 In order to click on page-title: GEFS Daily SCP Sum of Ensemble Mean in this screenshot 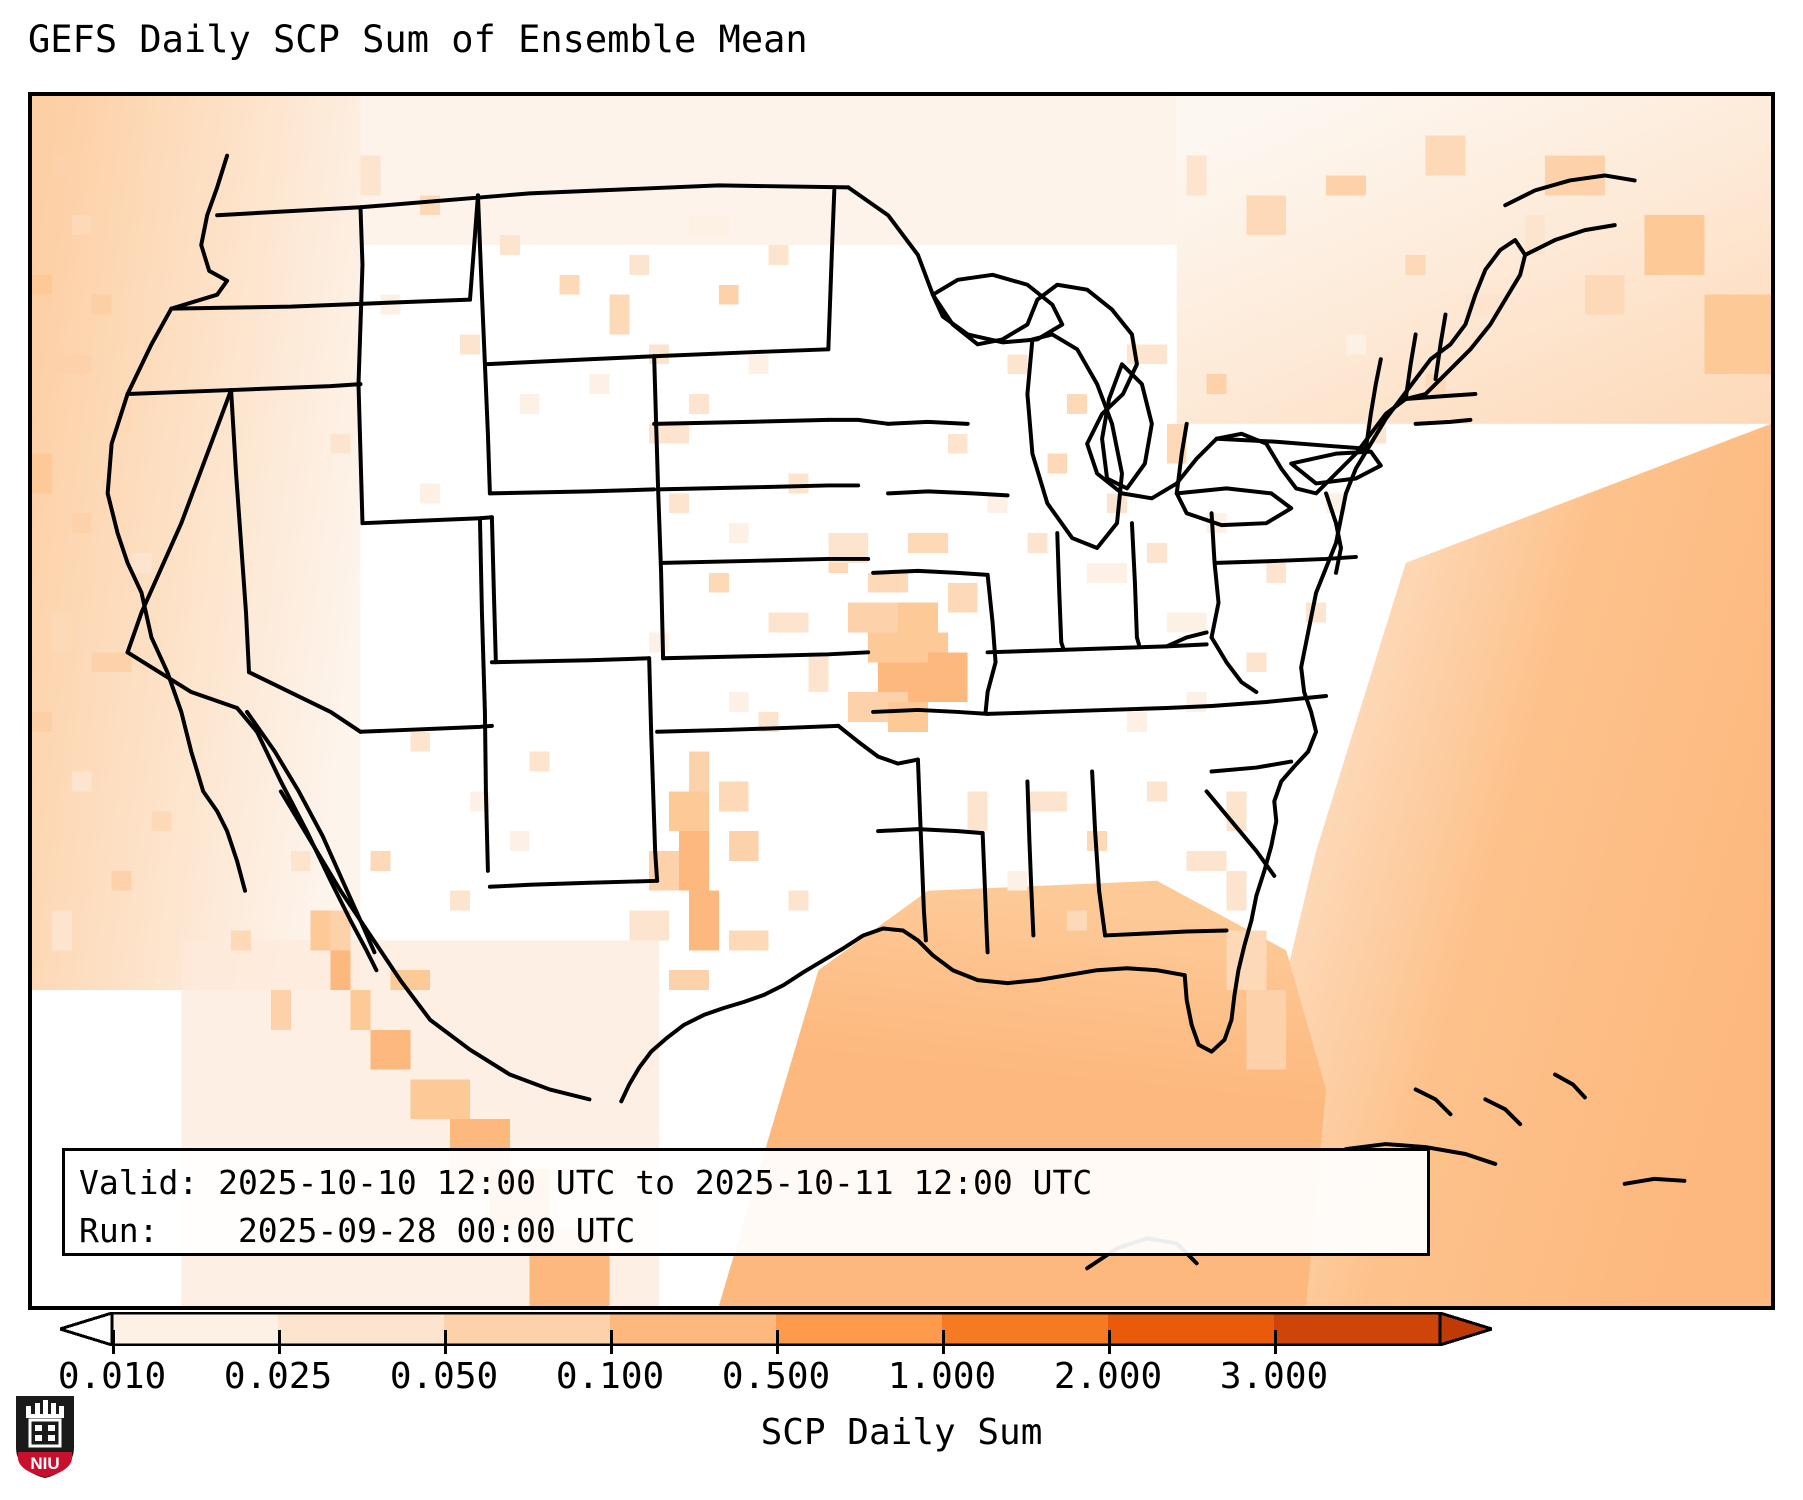, I will do `click(418, 39)`.